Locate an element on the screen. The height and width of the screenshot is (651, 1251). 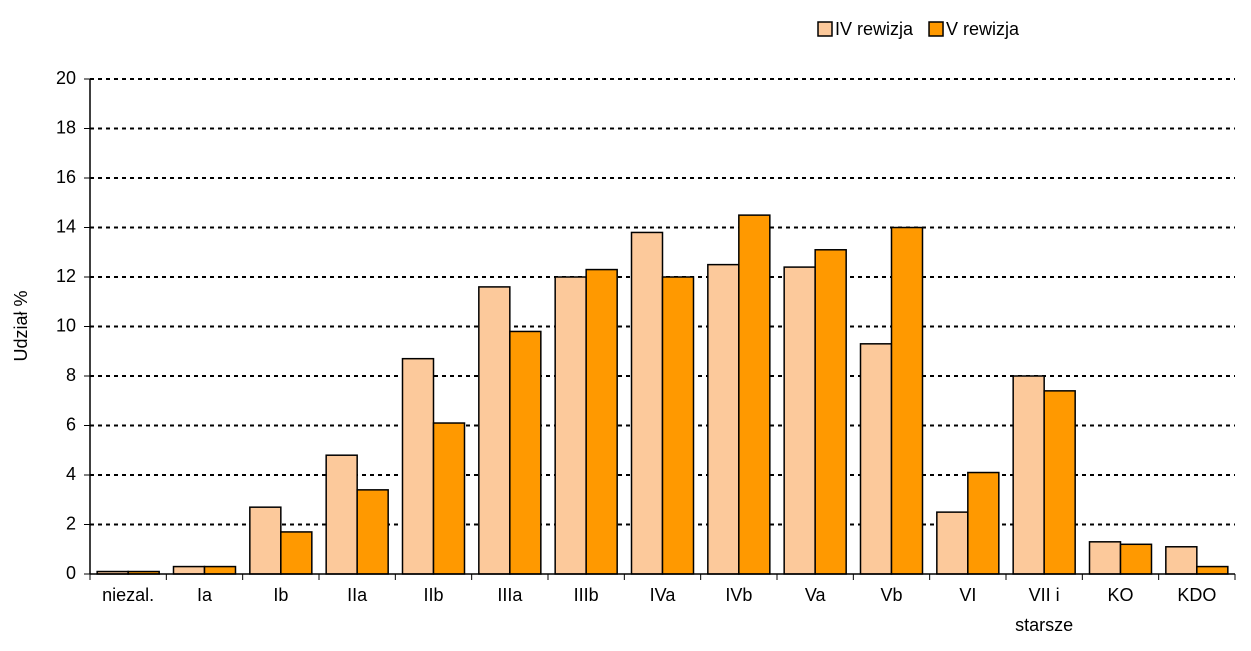
x-tick-label: VII i starsze is located at coordinates (1044, 610).